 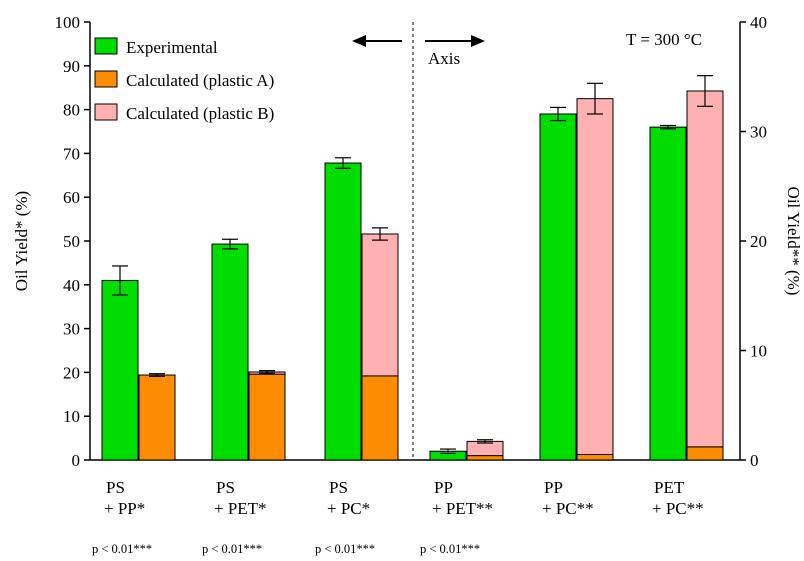 What do you see at coordinates (71, 285) in the screenshot?
I see `left-tick-label: 40` at bounding box center [71, 285].